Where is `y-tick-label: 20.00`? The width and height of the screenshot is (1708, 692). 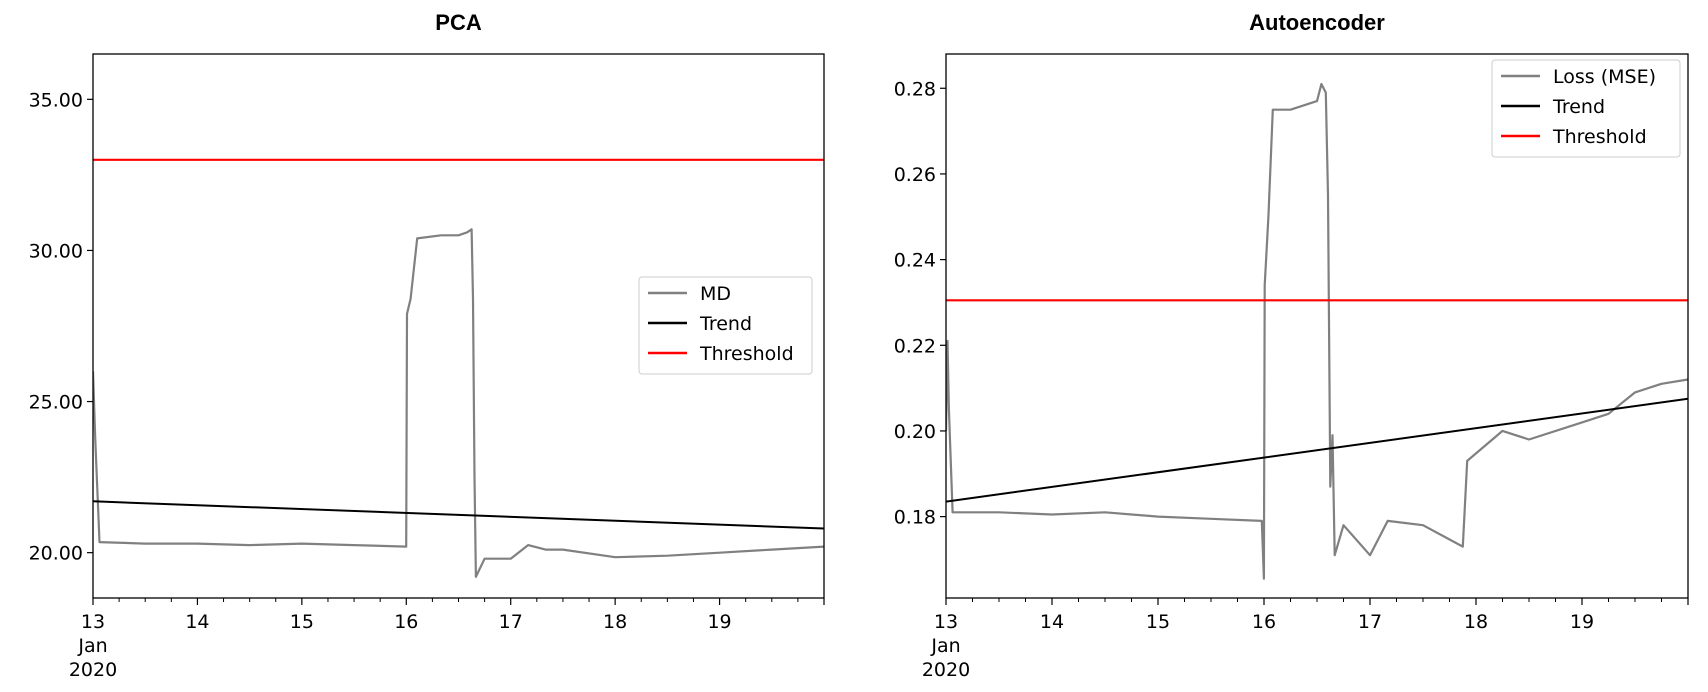 y-tick-label: 20.00 is located at coordinates (56, 554).